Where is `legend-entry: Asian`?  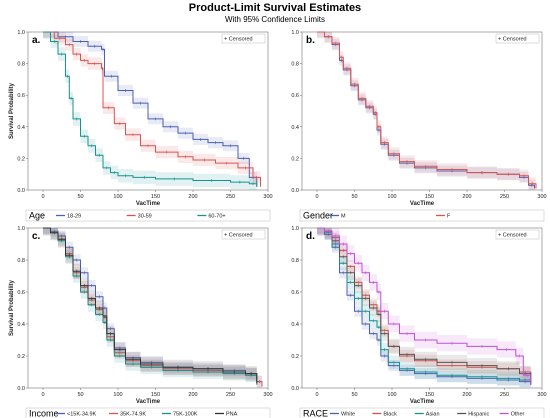 legend-entry: Asian is located at coordinates (433, 415).